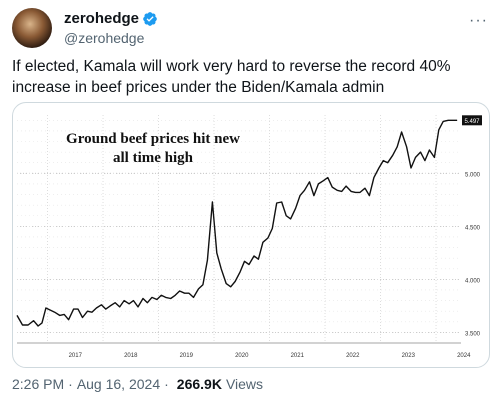 The image size is (500, 402). Describe the element at coordinates (131, 356) in the screenshot. I see `x-tick-label: 2018` at that location.